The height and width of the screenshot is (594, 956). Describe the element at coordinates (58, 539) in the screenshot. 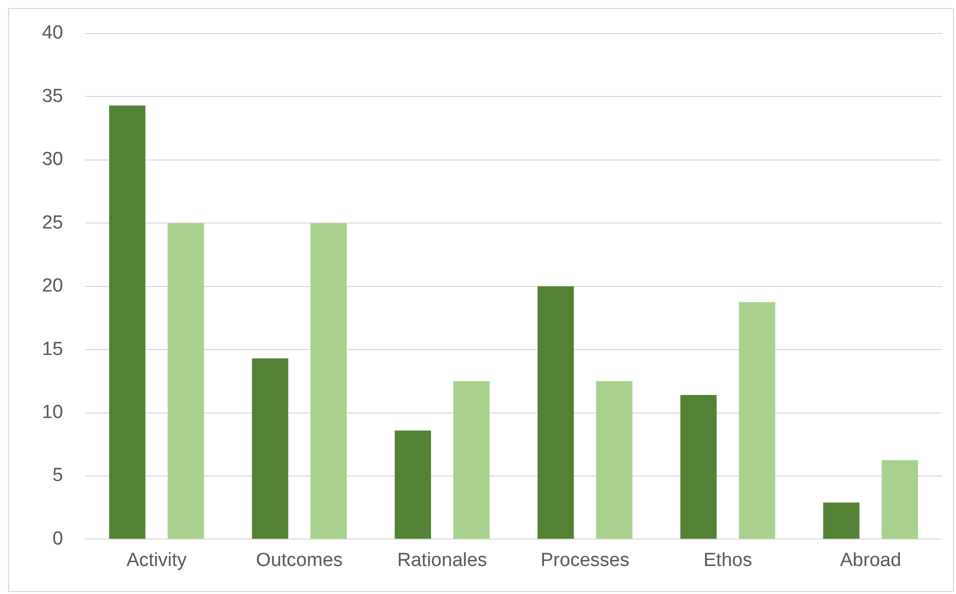

I see `y-tick-label: 0` at that location.